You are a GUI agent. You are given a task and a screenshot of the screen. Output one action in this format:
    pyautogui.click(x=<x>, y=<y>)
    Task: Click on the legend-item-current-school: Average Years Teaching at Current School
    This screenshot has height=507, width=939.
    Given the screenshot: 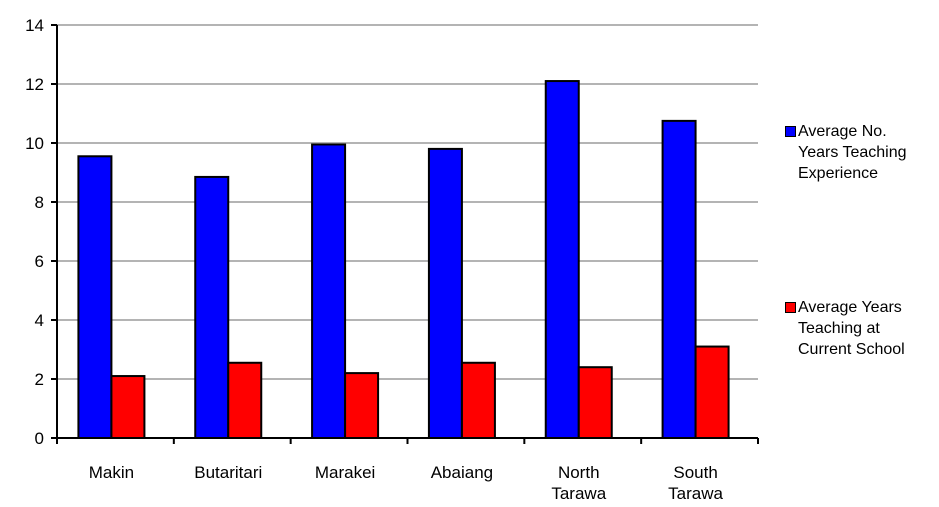 What is the action you would take?
    pyautogui.click(x=862, y=328)
    